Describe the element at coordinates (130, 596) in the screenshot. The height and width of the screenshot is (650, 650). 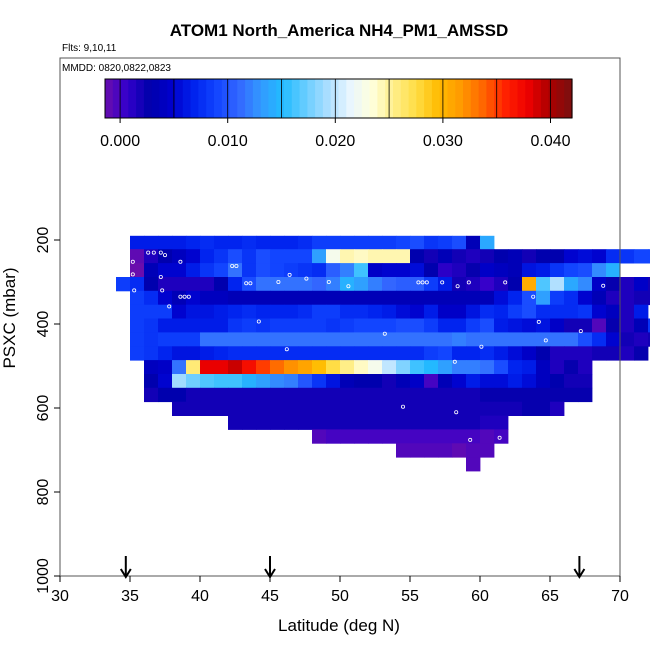
I see `x-tick-label: 35` at that location.